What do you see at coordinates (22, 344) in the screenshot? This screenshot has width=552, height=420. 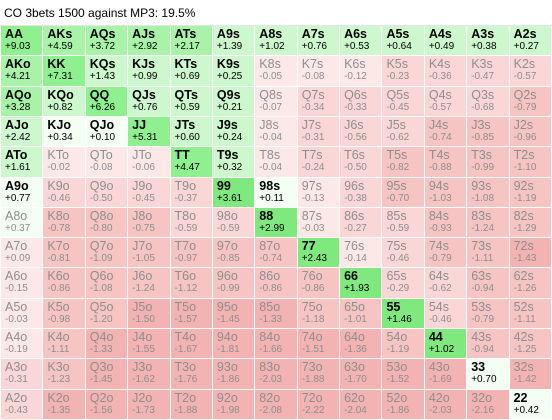 I see `hand-cell-a4o: A4o -0.19` at bounding box center [22, 344].